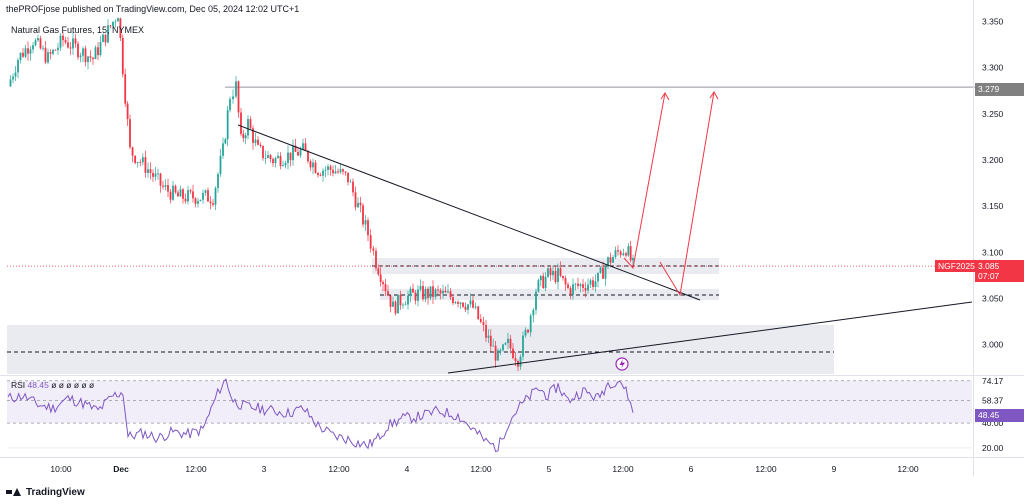 This screenshot has width=1024, height=504. Describe the element at coordinates (52, 385) in the screenshot. I see `rsi-legend: RSI 48.45 ø ø ø ø ø ø` at that location.